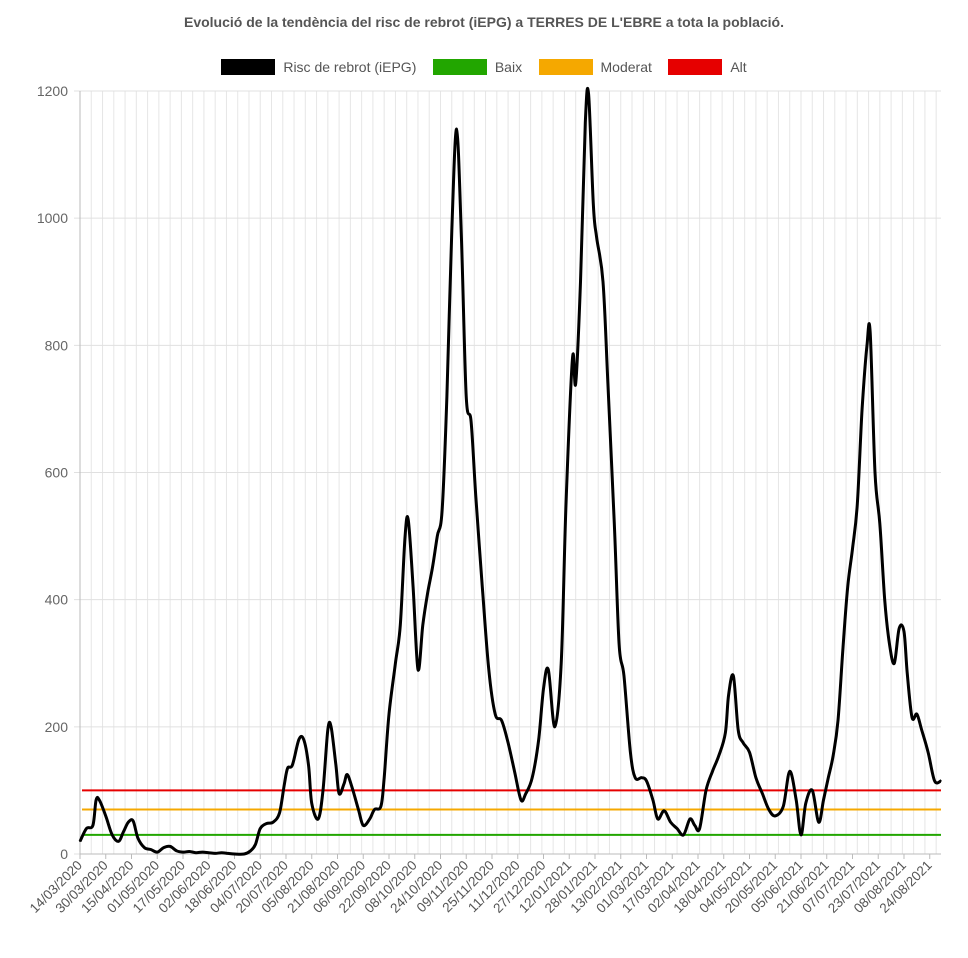 The height and width of the screenshot is (958, 968). Describe the element at coordinates (459, 67) in the screenshot. I see `legend-swatch-baix` at that location.